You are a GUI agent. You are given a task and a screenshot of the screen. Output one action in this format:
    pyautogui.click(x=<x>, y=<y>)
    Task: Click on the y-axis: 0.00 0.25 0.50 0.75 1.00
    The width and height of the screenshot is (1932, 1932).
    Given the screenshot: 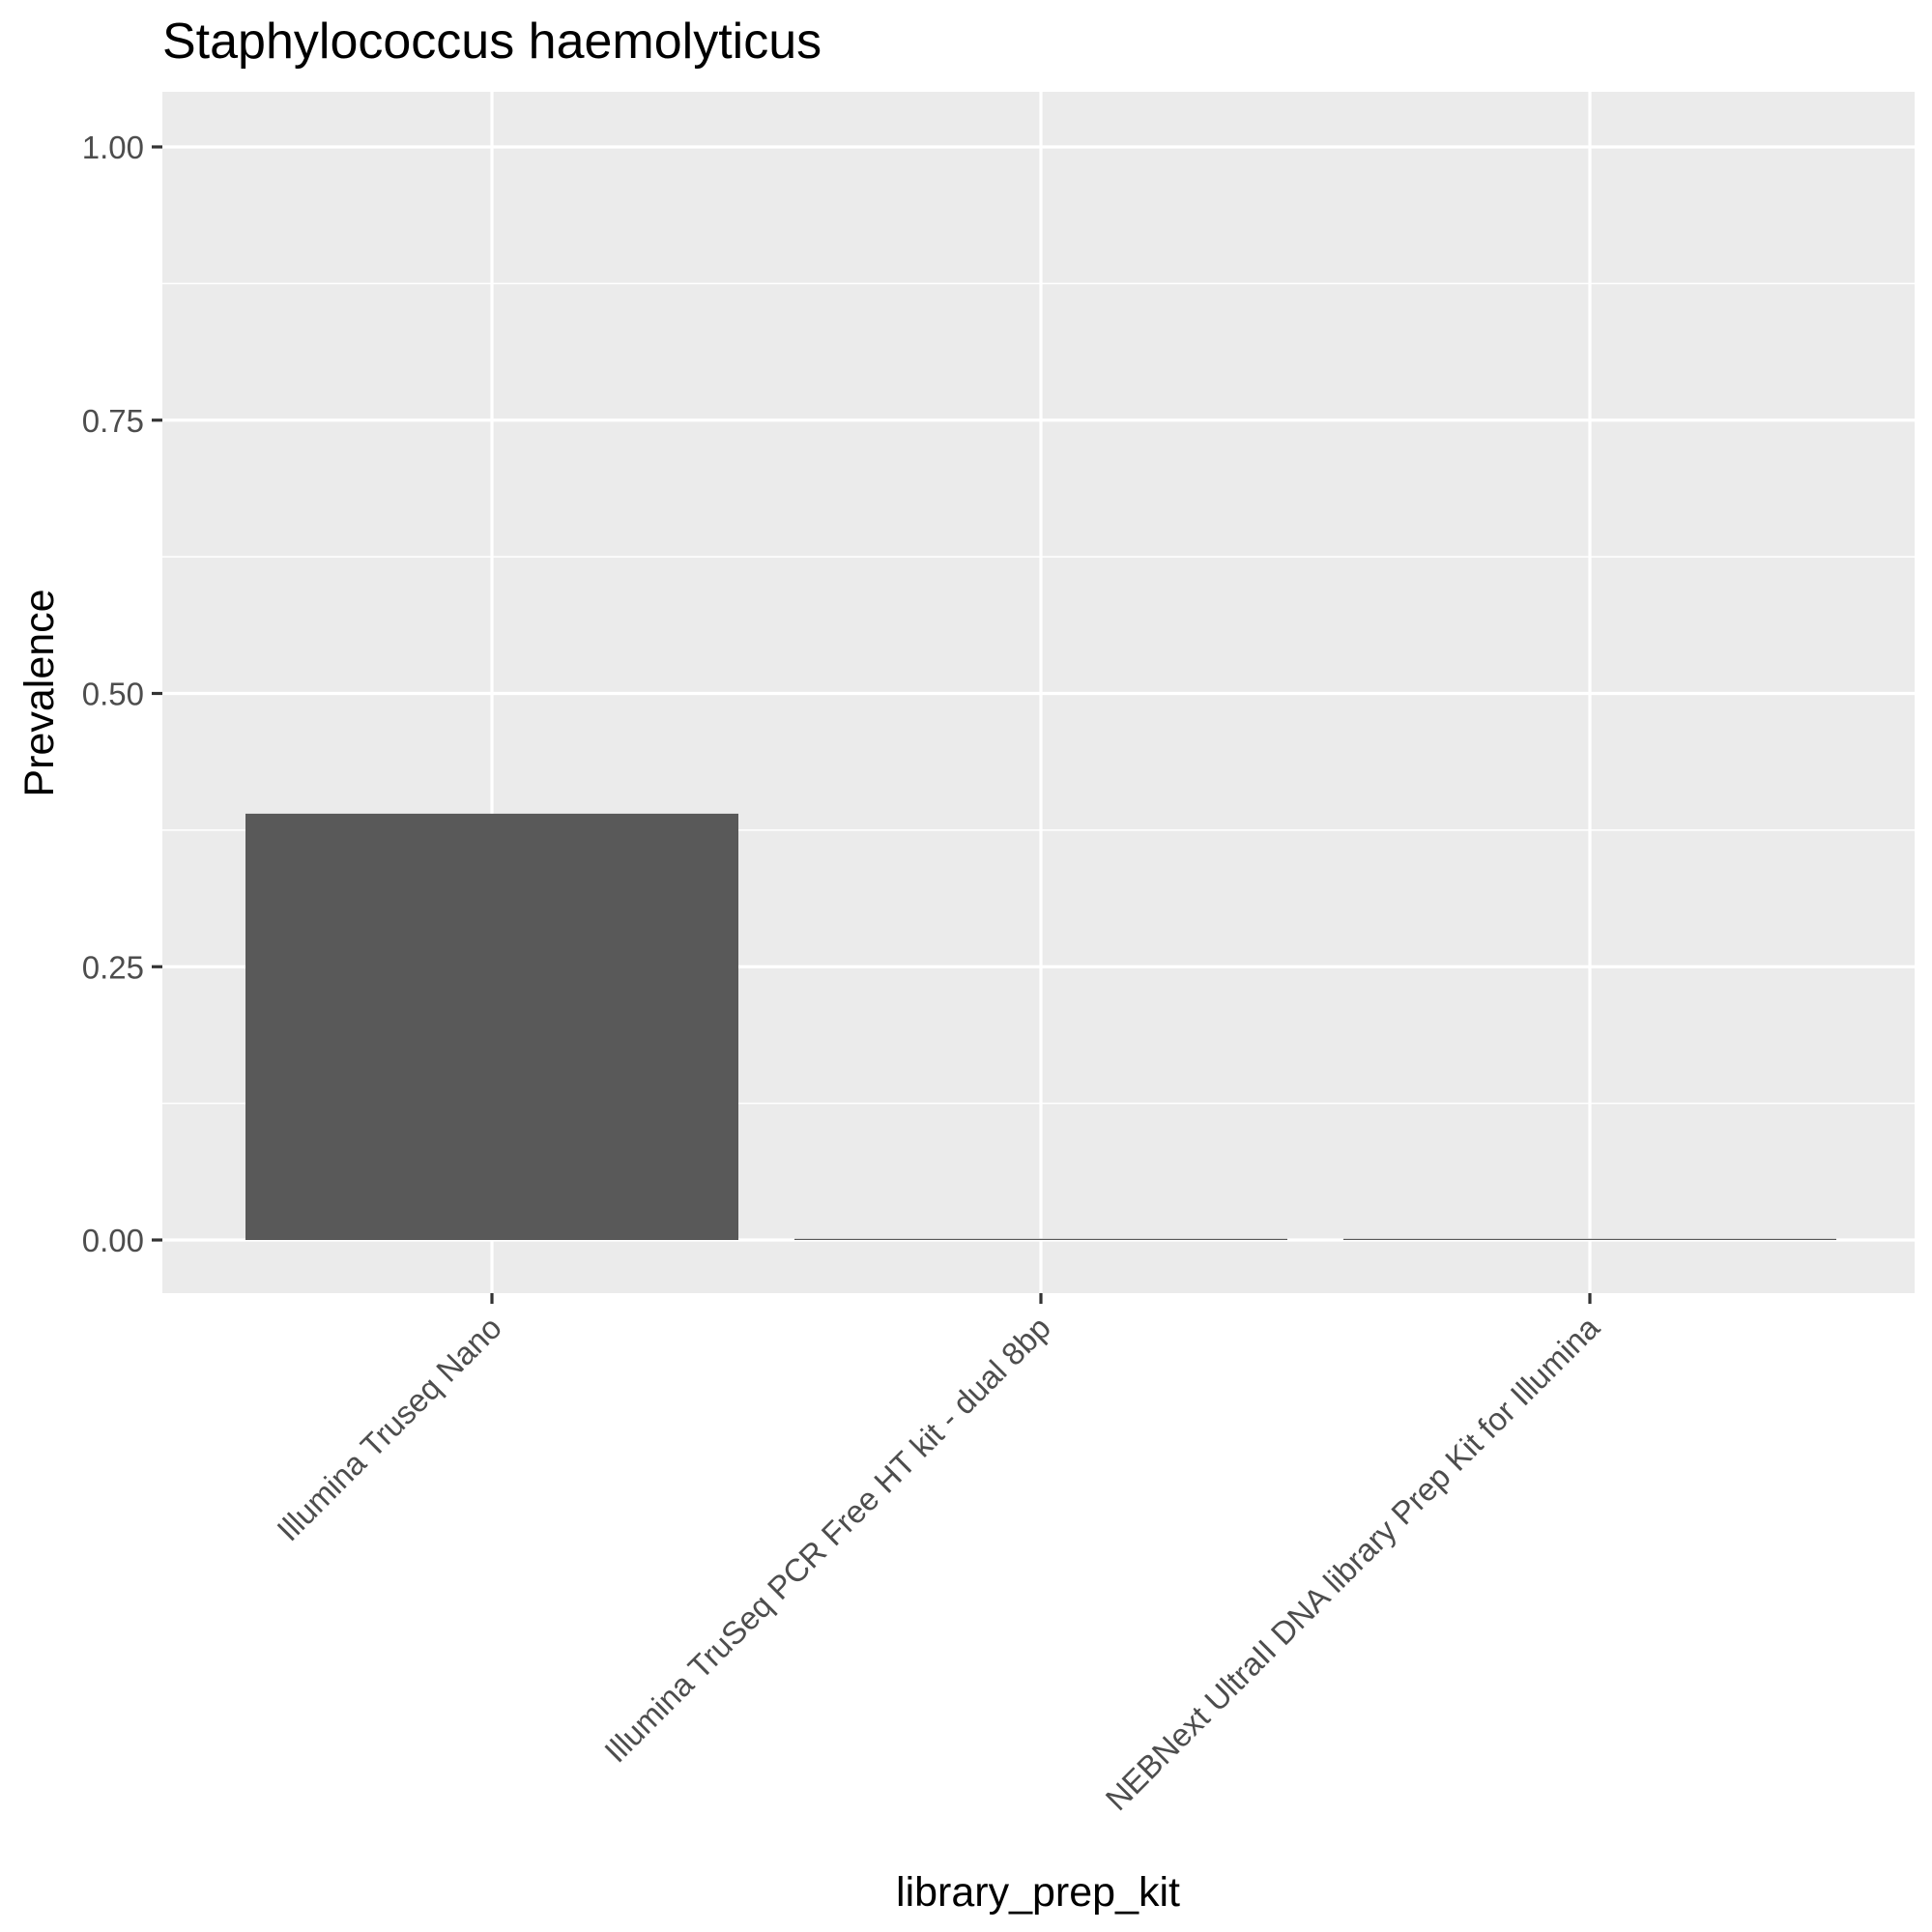 What is the action you would take?
    pyautogui.click(x=122, y=694)
    